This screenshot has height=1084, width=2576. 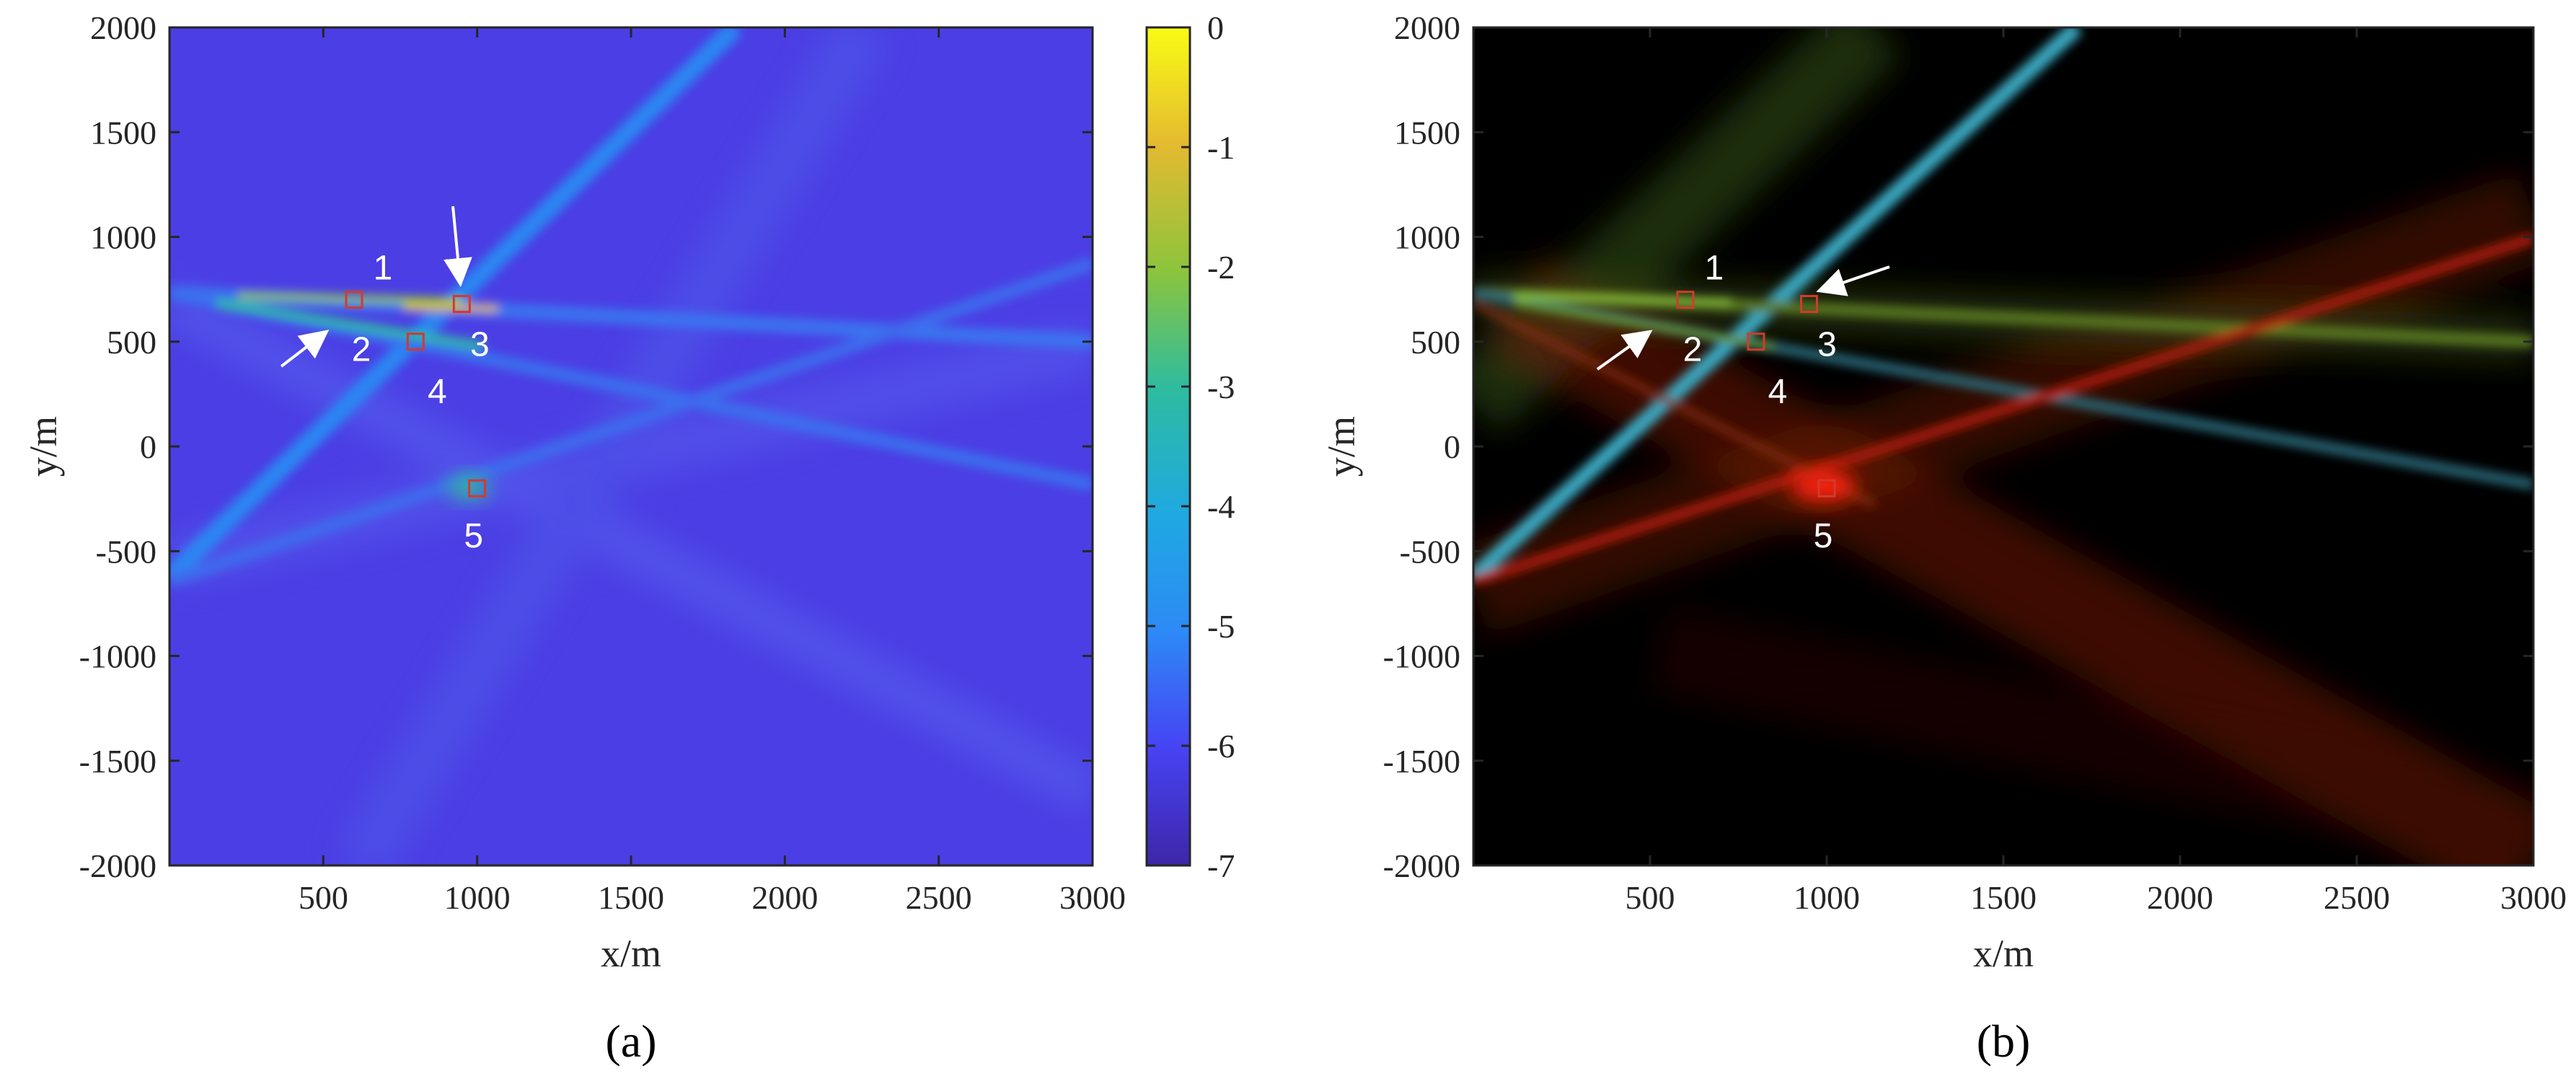 What do you see at coordinates (323, 897) in the screenshot?
I see `x-tick-label-a: 500` at bounding box center [323, 897].